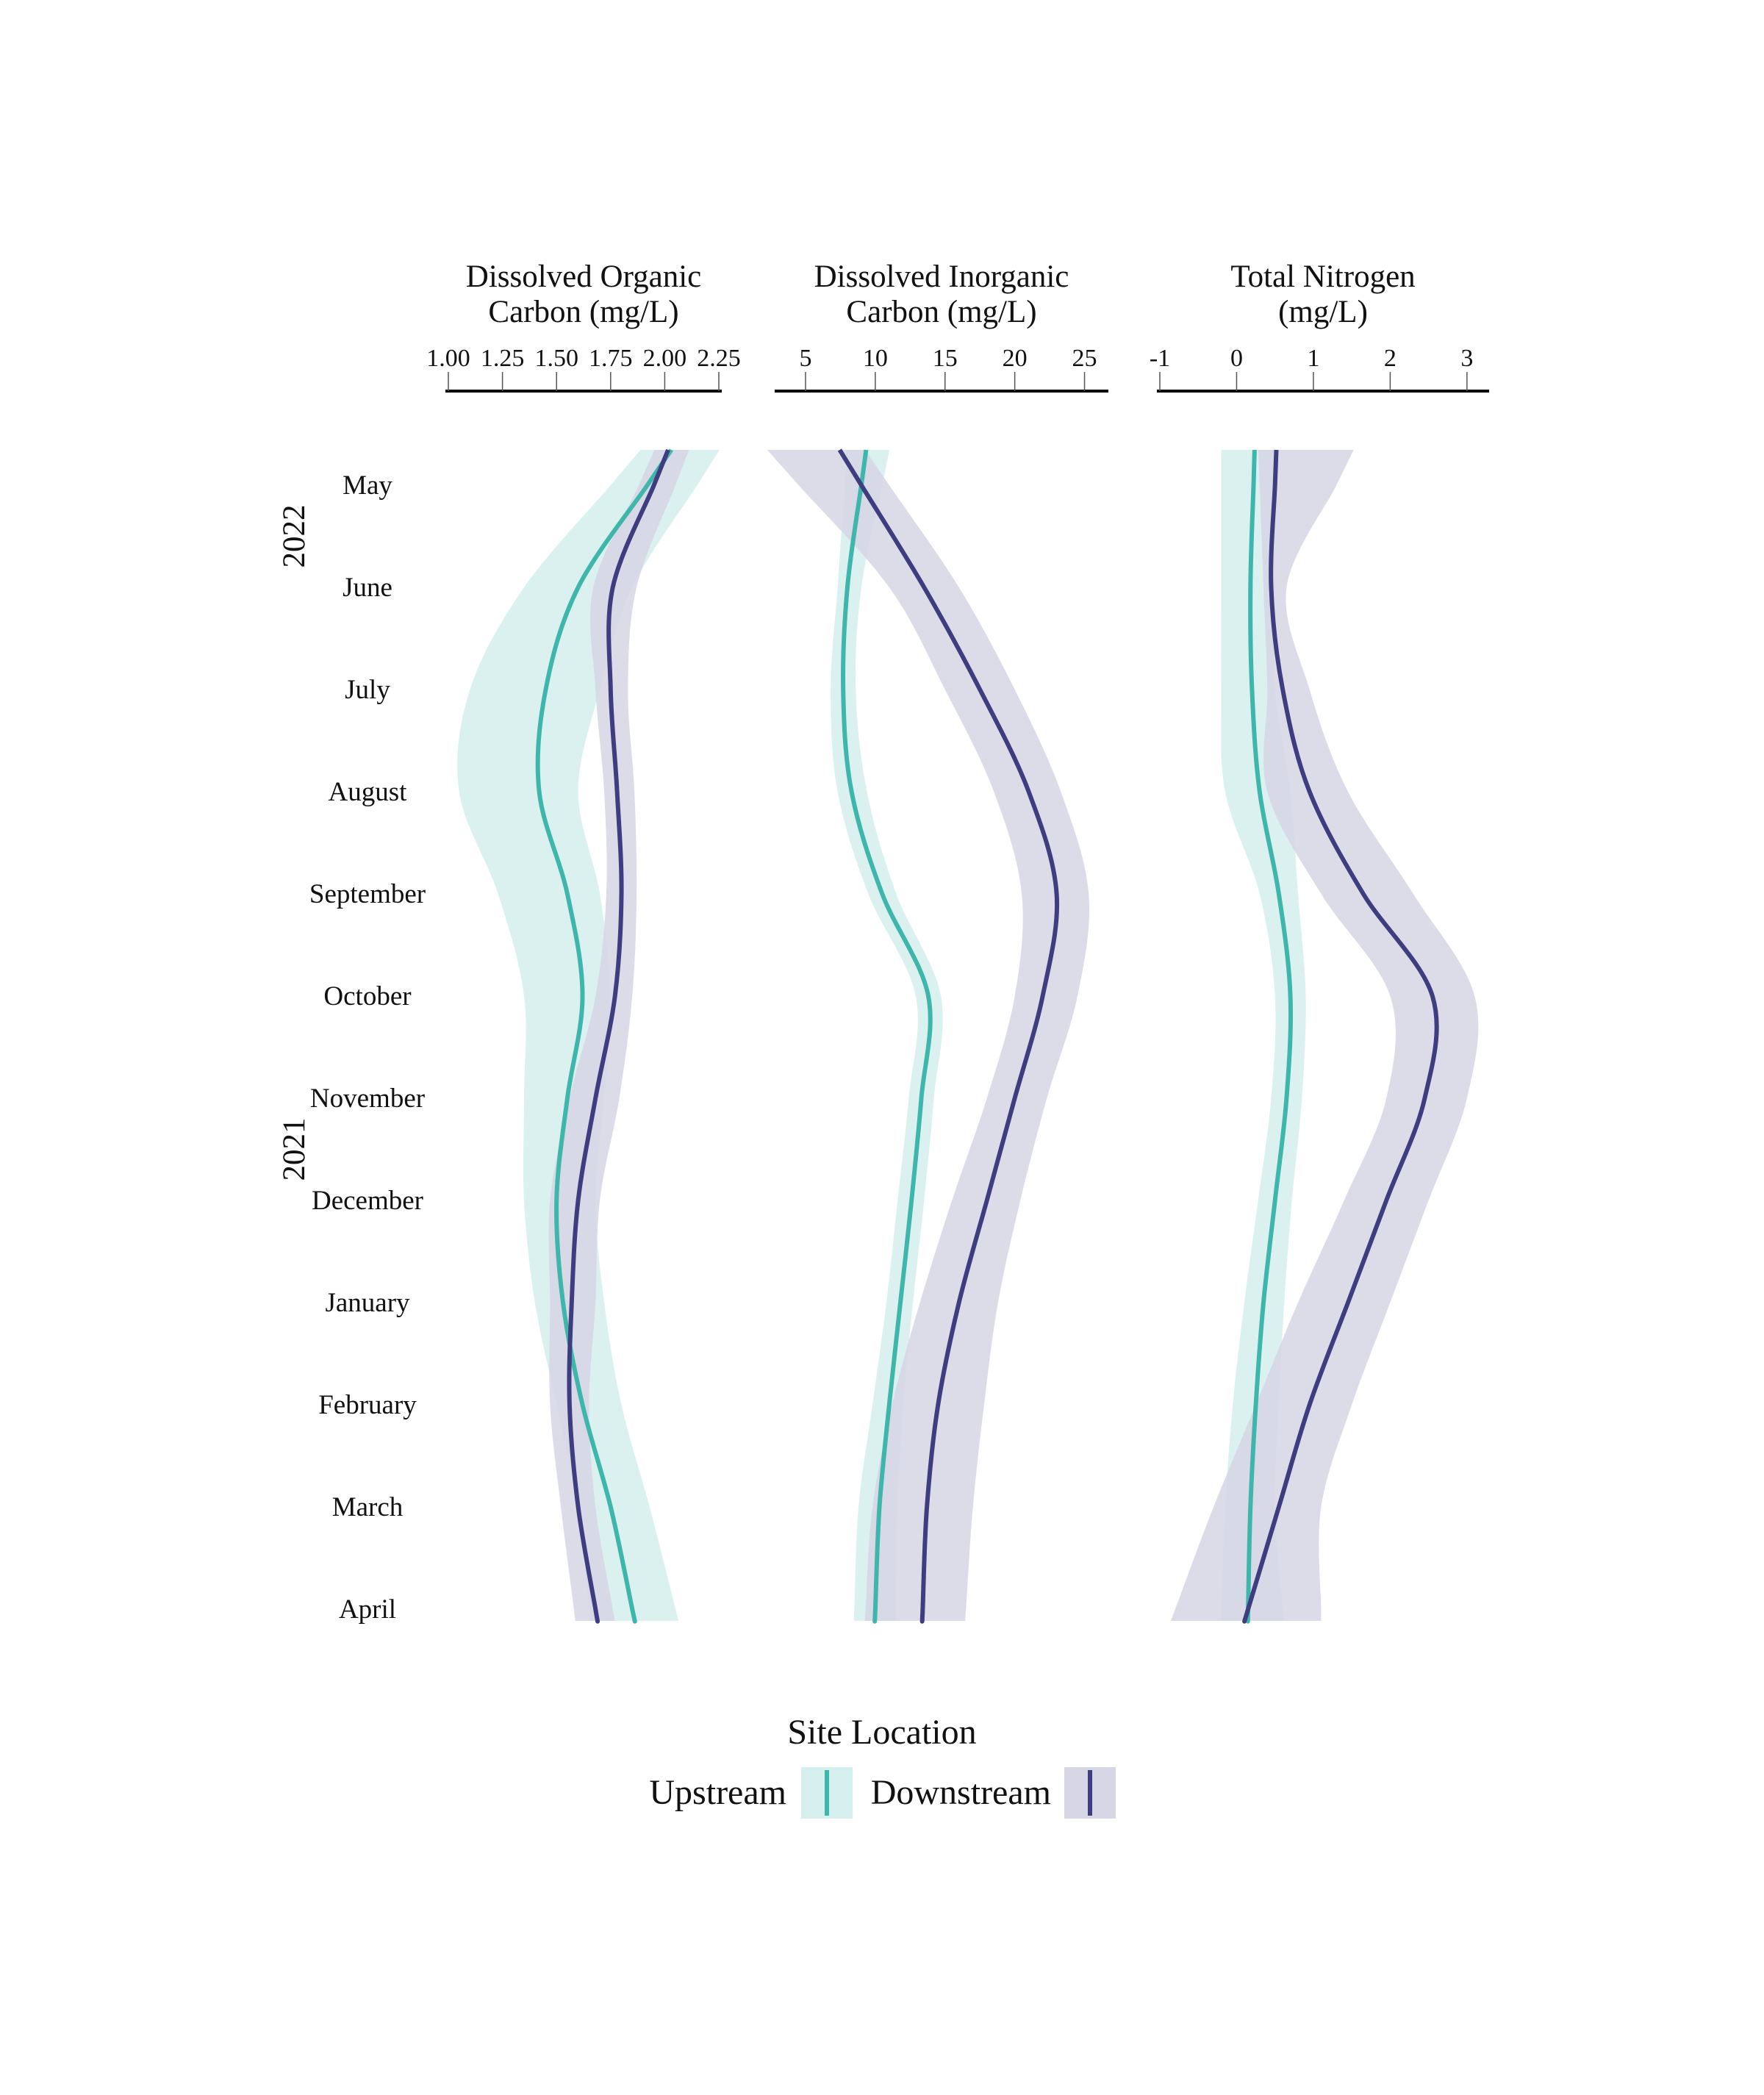  Describe the element at coordinates (367, 1201) in the screenshot. I see `month-label: December` at that location.